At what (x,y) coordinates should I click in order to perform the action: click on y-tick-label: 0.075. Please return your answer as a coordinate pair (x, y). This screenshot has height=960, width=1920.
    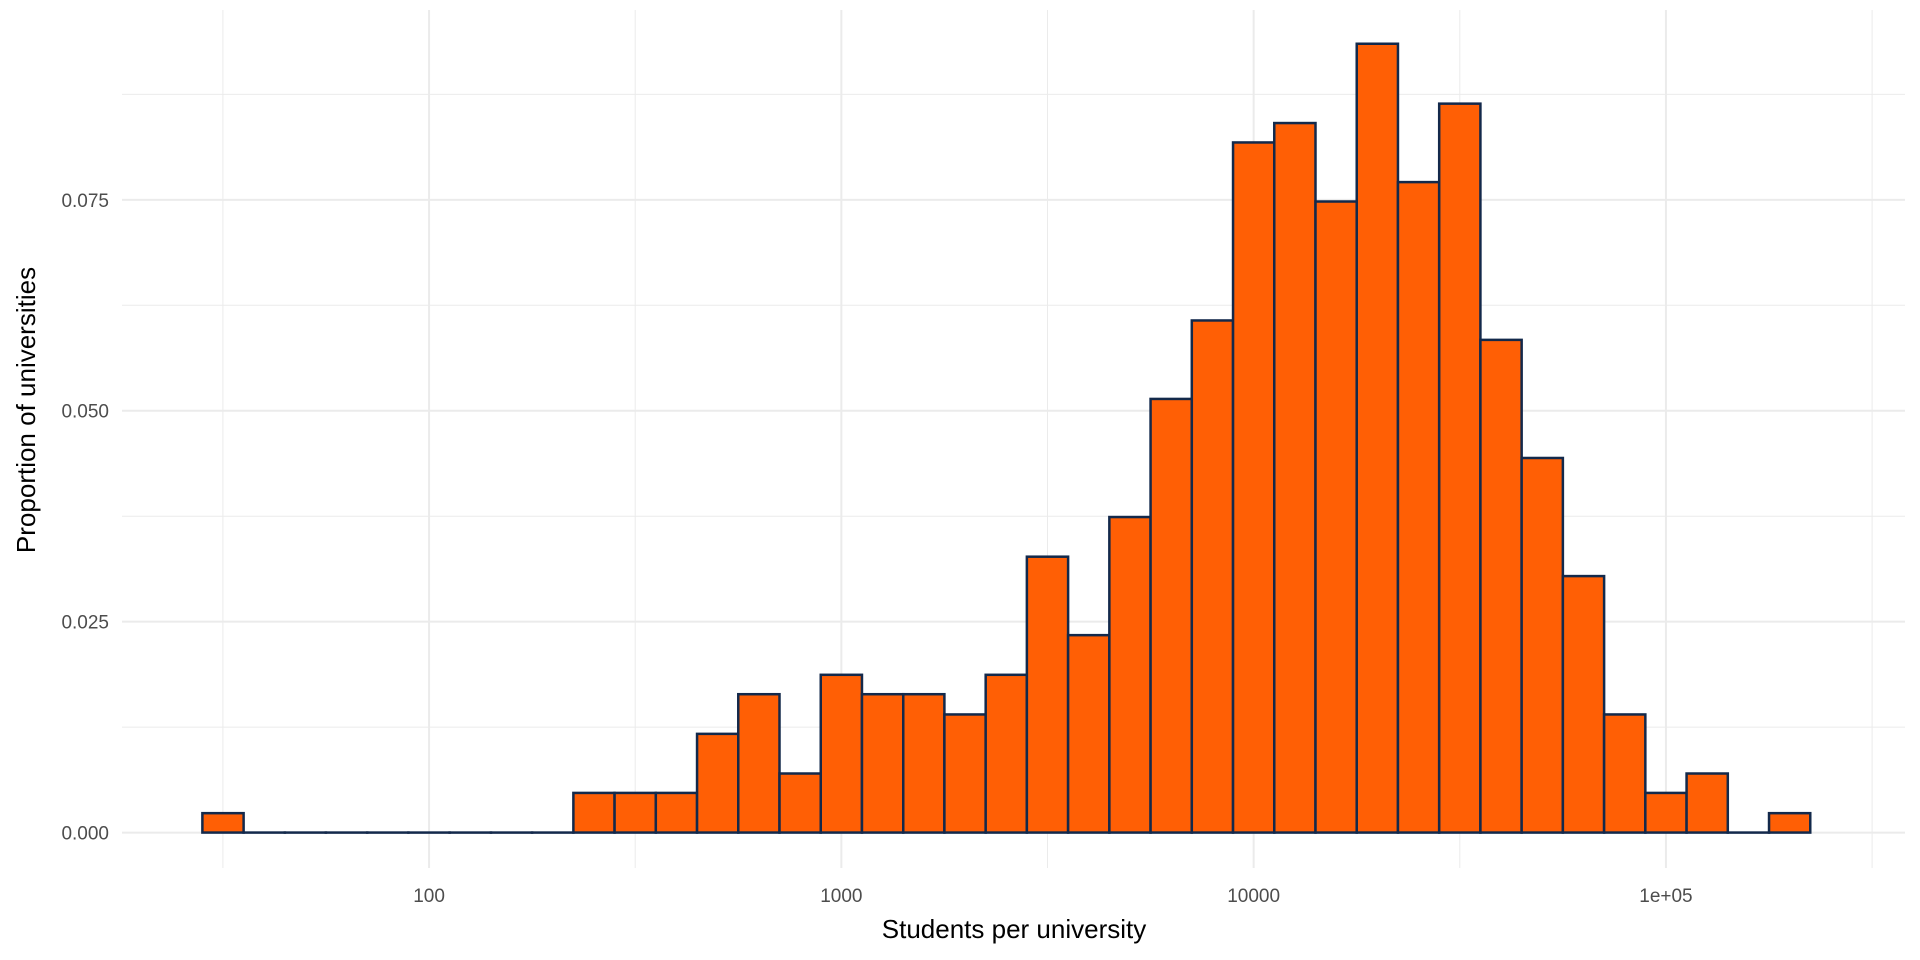
    Looking at the image, I should click on (85, 201).